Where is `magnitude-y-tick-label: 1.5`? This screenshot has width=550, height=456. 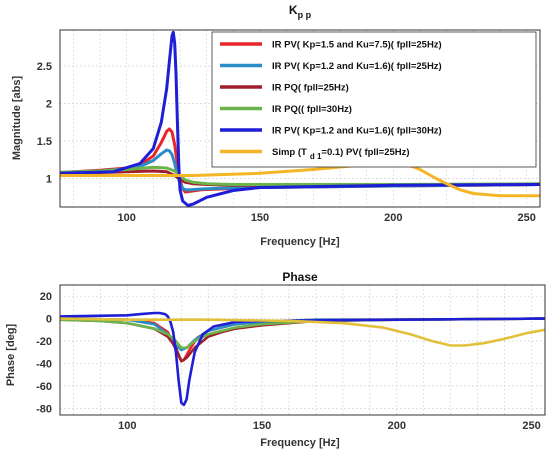
magnitude-y-tick-label: 1.5 is located at coordinates (44, 142).